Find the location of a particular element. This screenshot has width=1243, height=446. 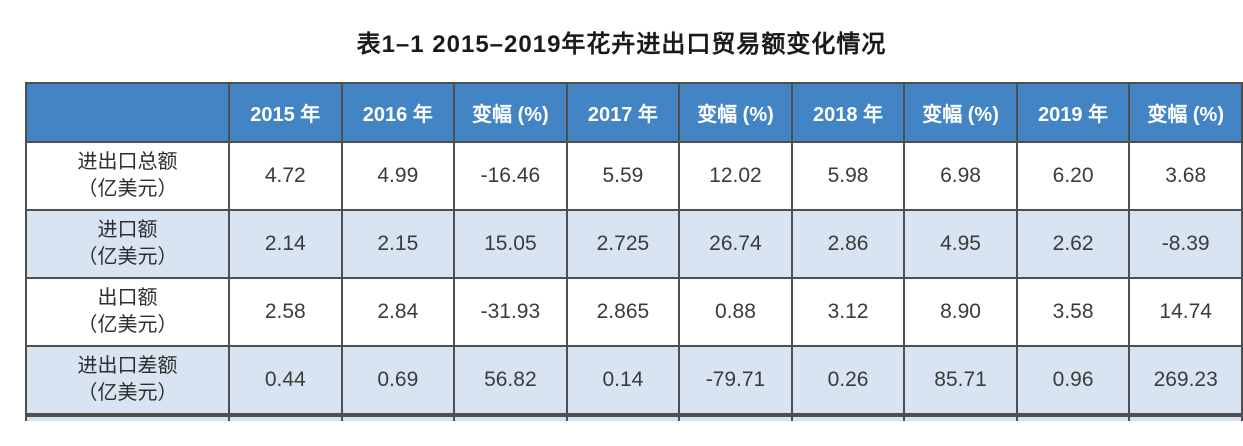

value-cell: 15.05 is located at coordinates (510, 244).